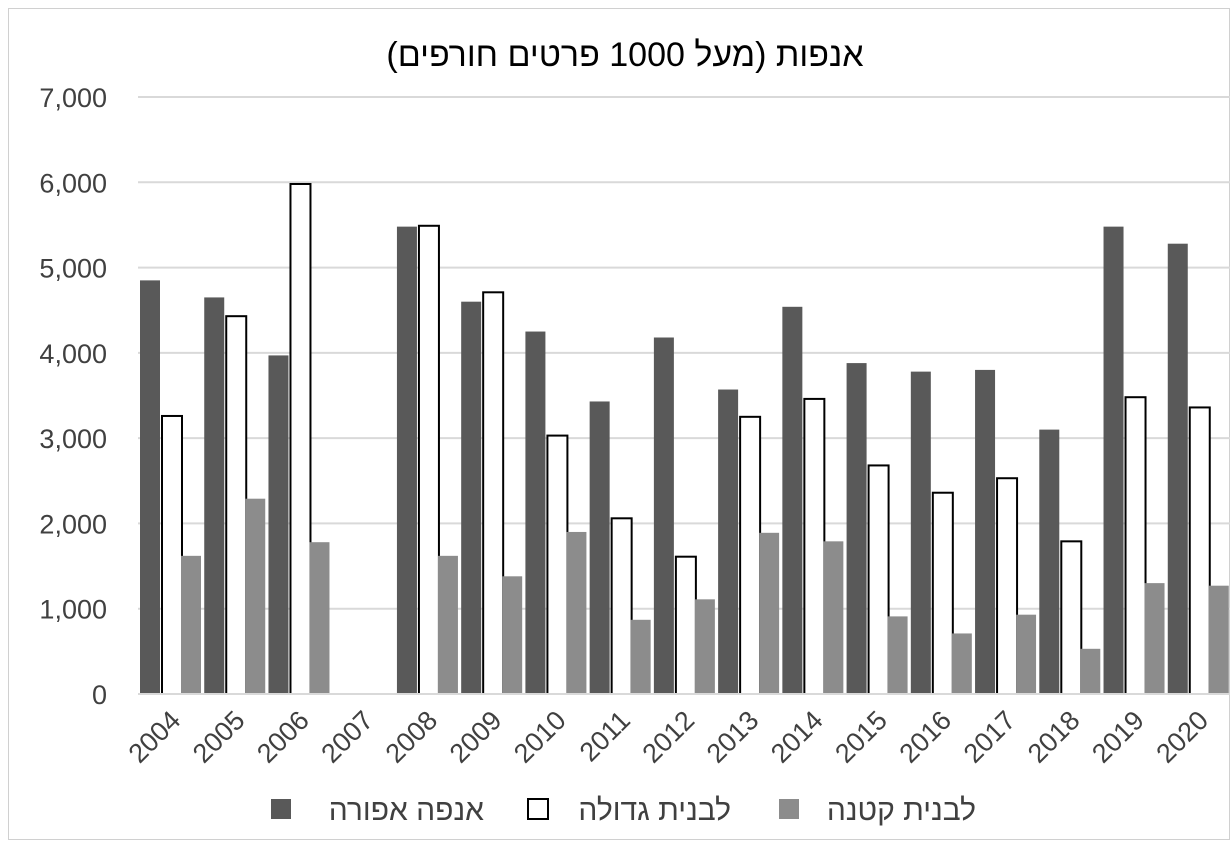  I want to click on legend-label: לבנית גדולה, so click(654, 810).